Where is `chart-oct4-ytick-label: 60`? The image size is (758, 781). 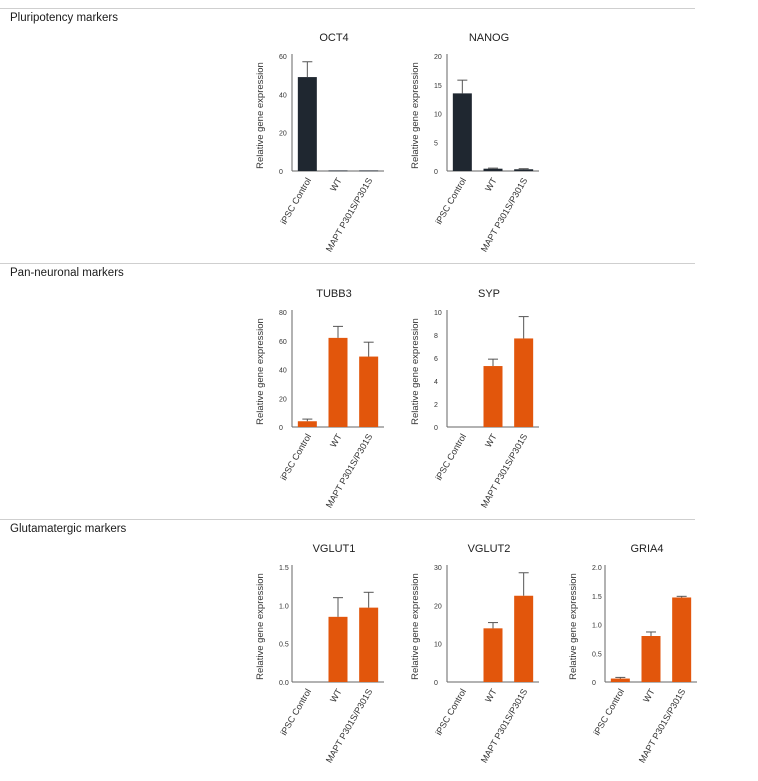
chart-oct4-ytick-label: 60 is located at coordinates (283, 57).